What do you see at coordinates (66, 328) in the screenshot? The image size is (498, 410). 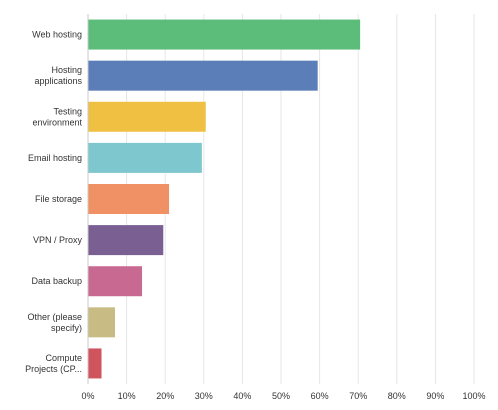 I see `category-label-line: specify)` at bounding box center [66, 328].